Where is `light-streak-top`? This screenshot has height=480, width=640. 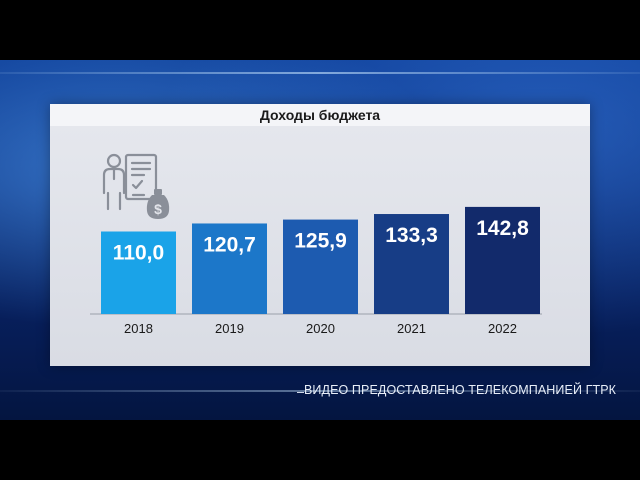 light-streak-top is located at coordinates (320, 73).